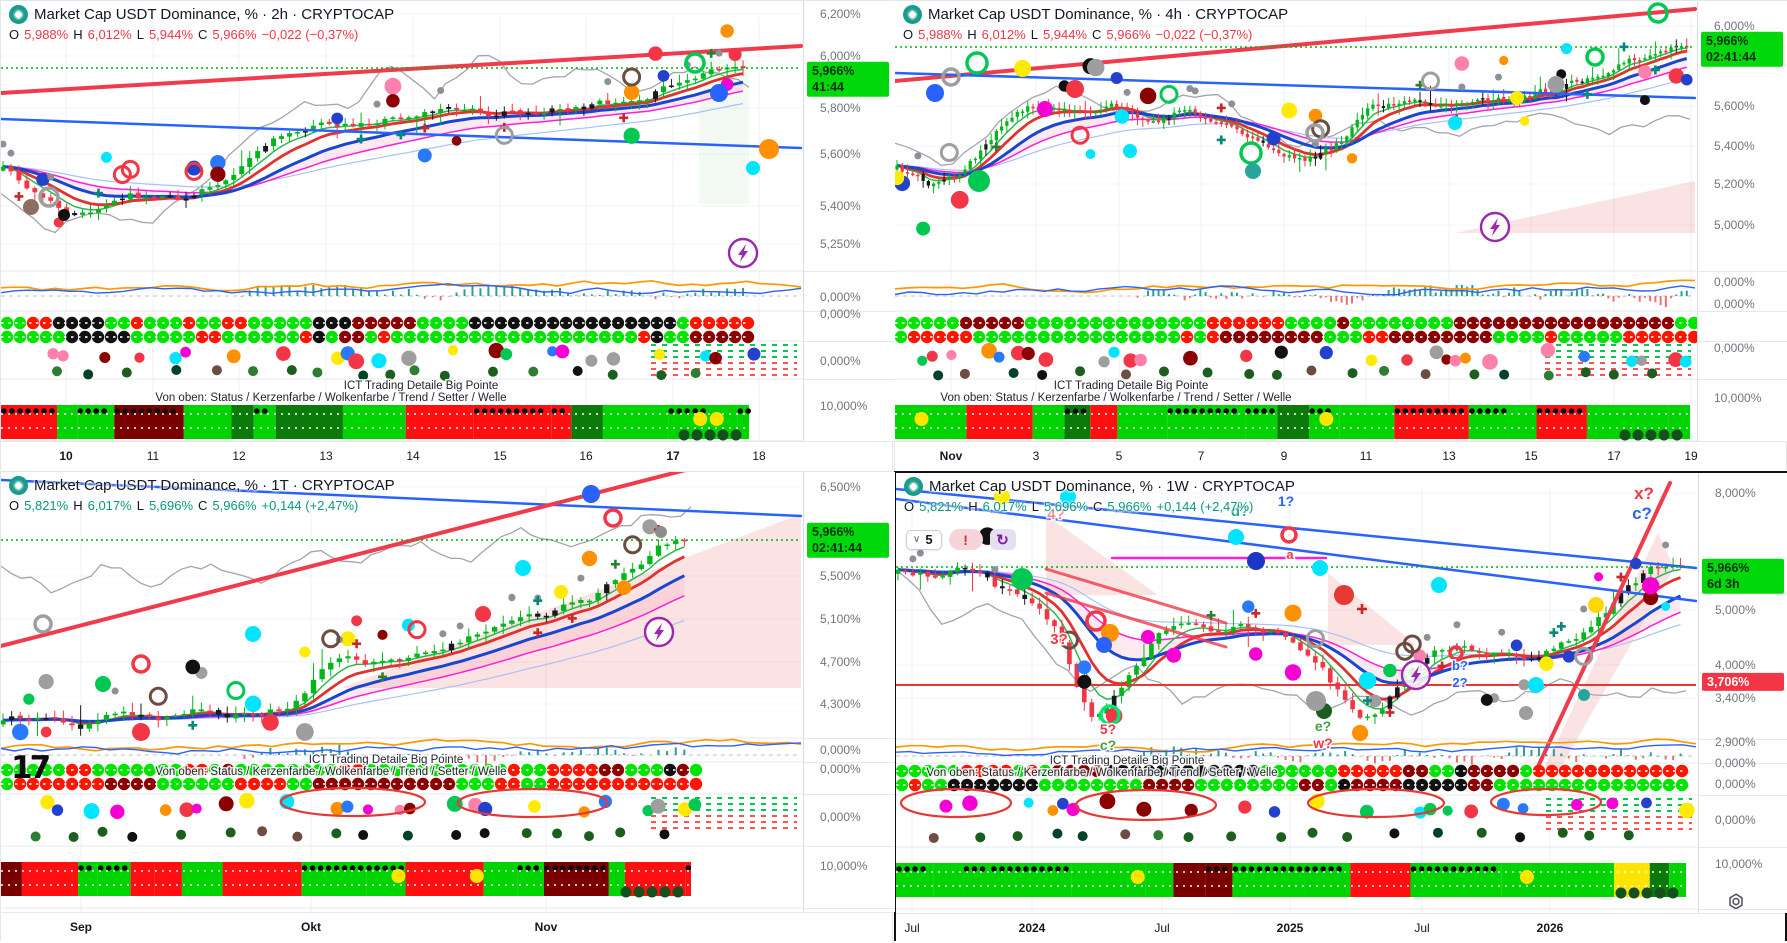  What do you see at coordinates (758, 456) in the screenshot?
I see `time-label: 18` at bounding box center [758, 456].